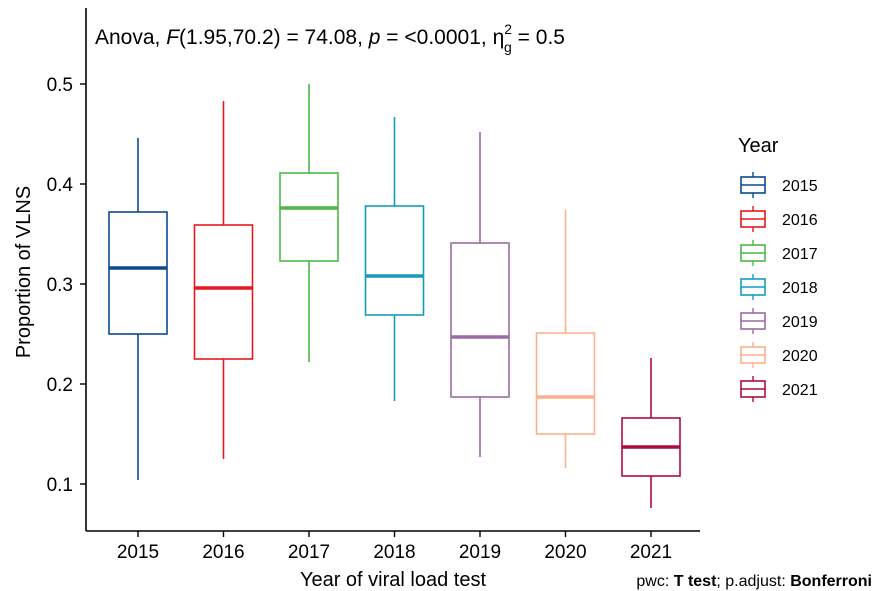 The image size is (876, 591). Describe the element at coordinates (800, 322) in the screenshot. I see `legend-label: 2019` at that location.